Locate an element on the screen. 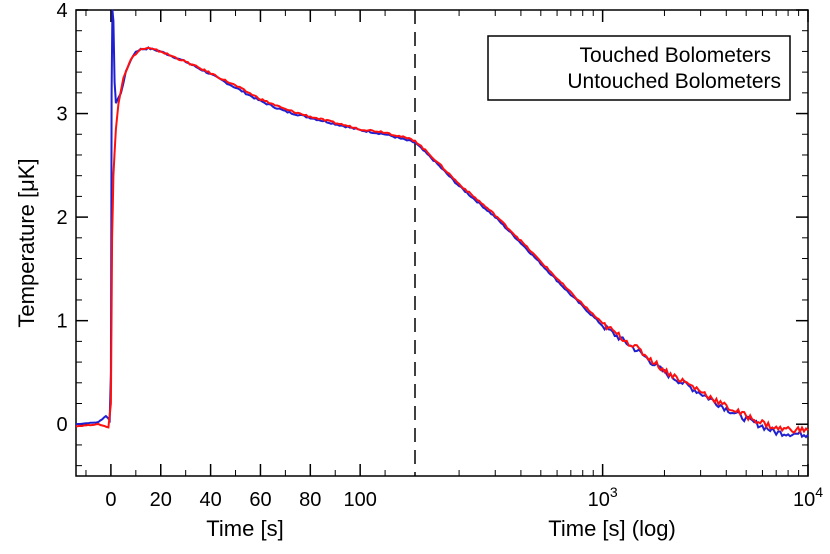  x-log-tick-label: 10⁴ is located at coordinates (808, 497).